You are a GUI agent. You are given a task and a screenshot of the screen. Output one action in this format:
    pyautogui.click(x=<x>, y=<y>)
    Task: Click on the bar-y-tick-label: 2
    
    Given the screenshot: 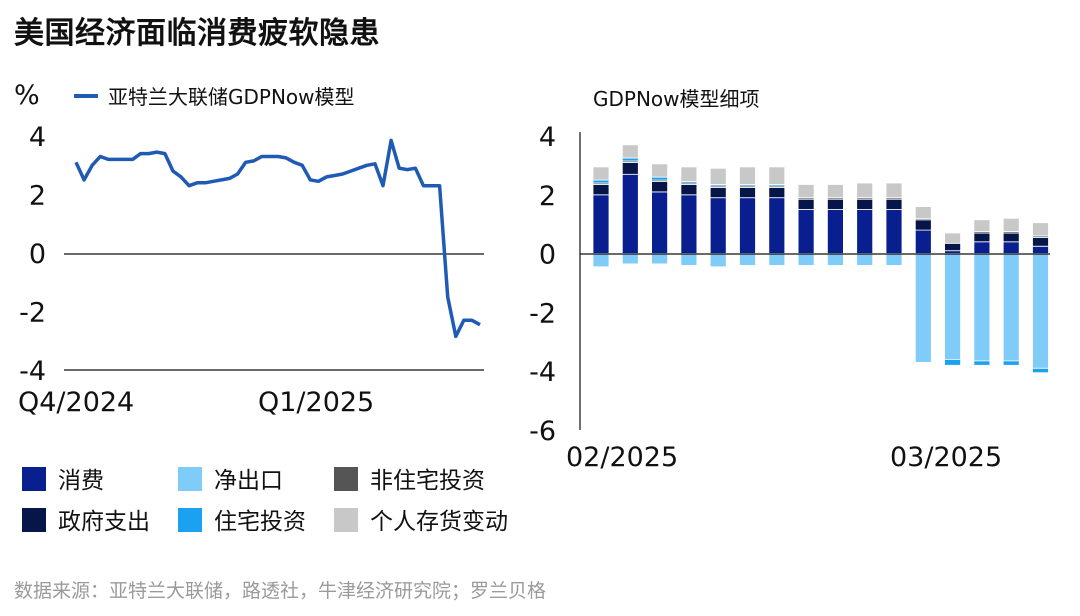 What is the action you would take?
    pyautogui.click(x=547, y=196)
    